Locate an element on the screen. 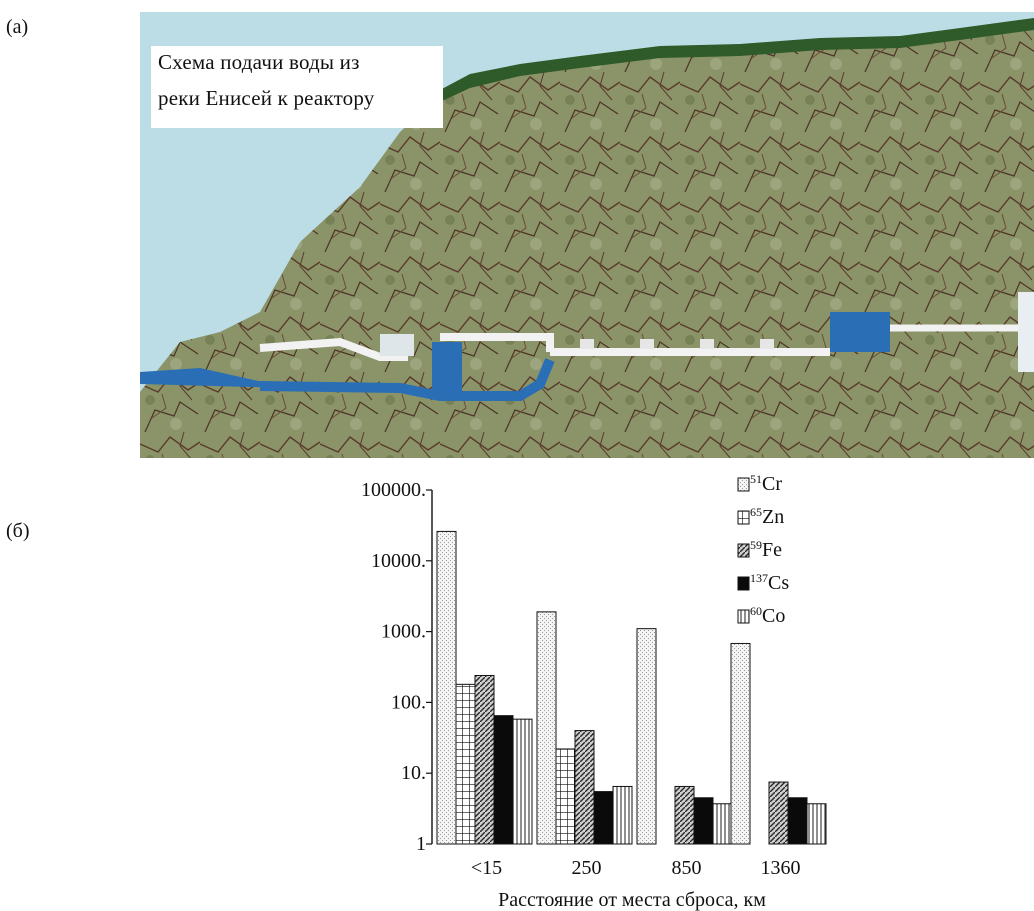 The height and width of the screenshot is (911, 1034). legend-swatch-cs is located at coordinates (743, 583).